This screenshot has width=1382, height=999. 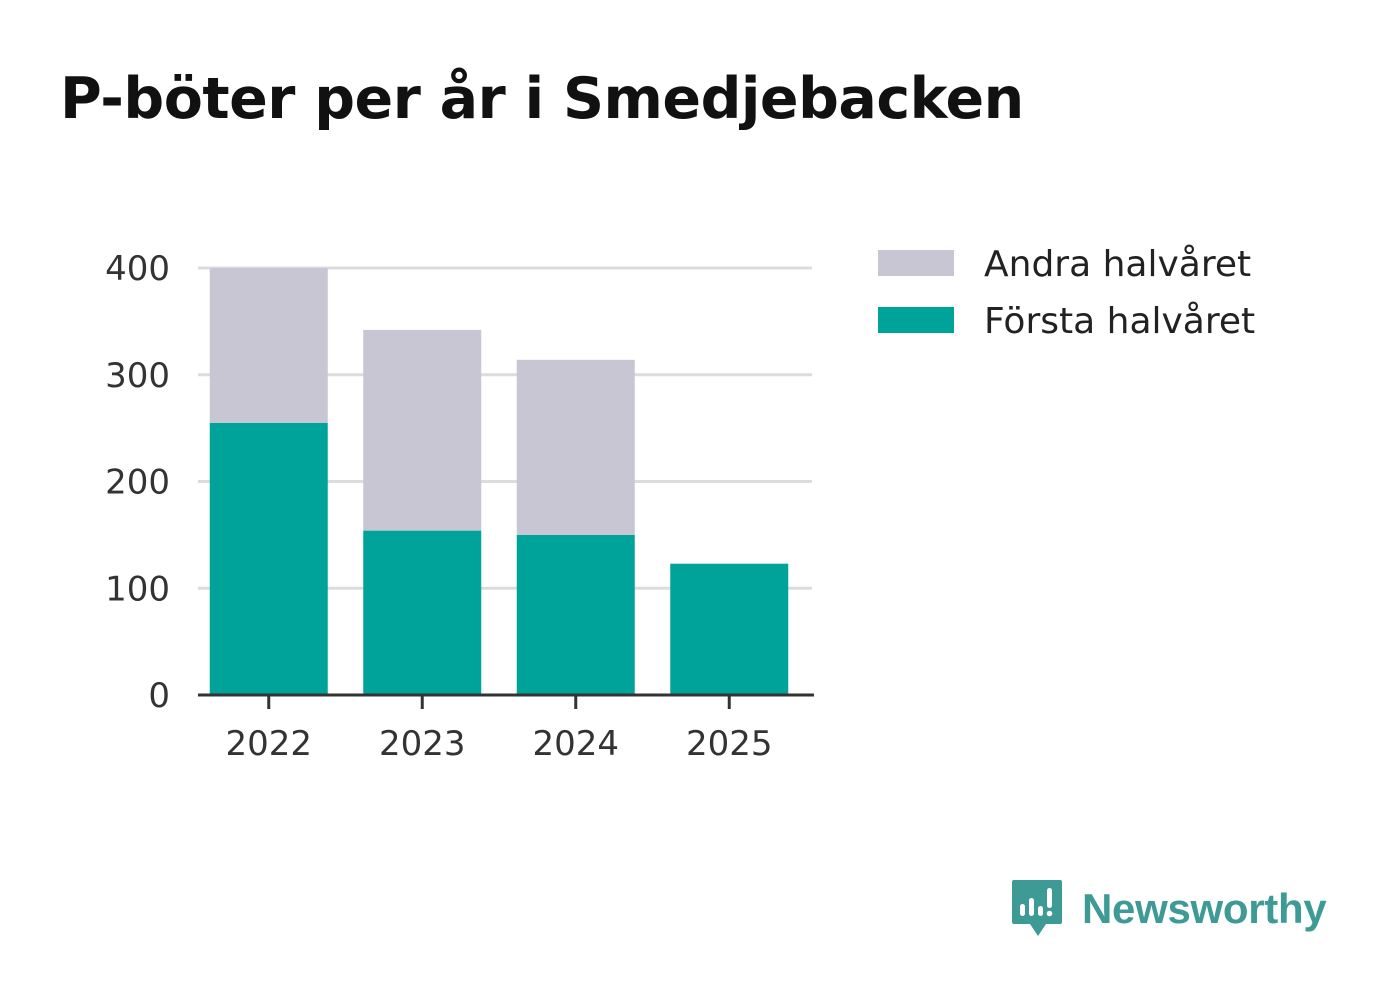 What do you see at coordinates (729, 629) in the screenshot?
I see `bar-forsta-halvaret-2025` at bounding box center [729, 629].